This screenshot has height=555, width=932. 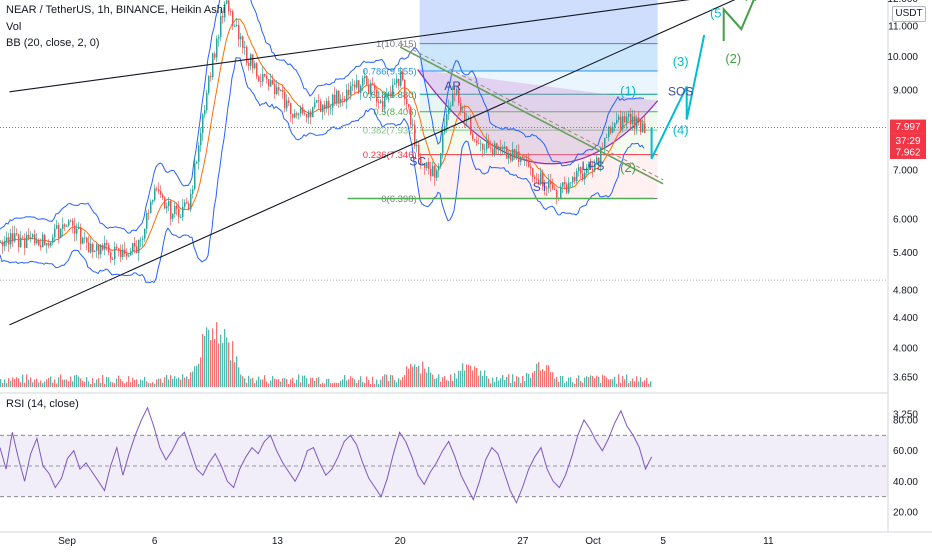 What do you see at coordinates (67, 541) in the screenshot?
I see `time-tick-label: Sep` at bounding box center [67, 541].